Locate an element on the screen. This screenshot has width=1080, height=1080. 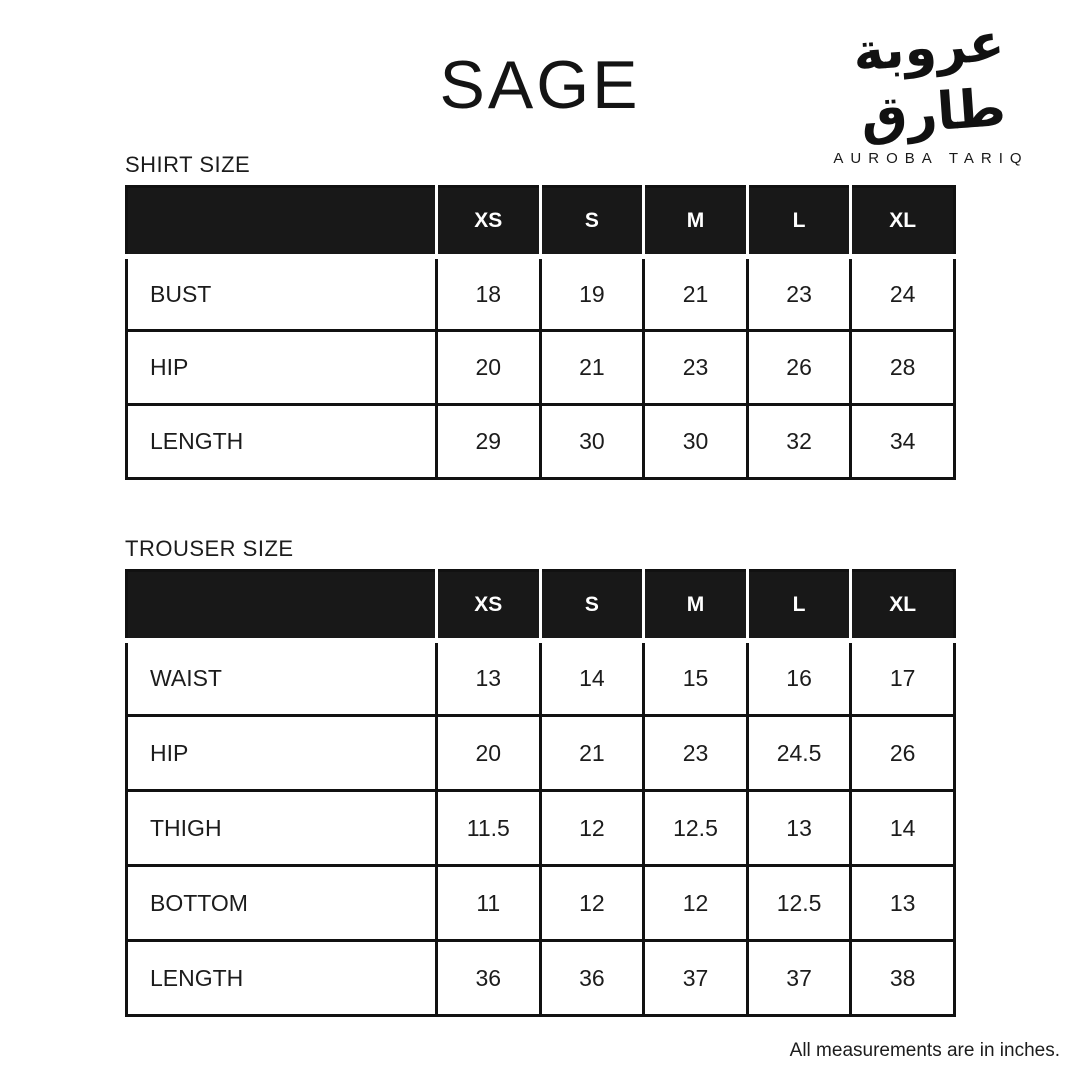
measurement-value-cell: 24.5 is located at coordinates (799, 753).